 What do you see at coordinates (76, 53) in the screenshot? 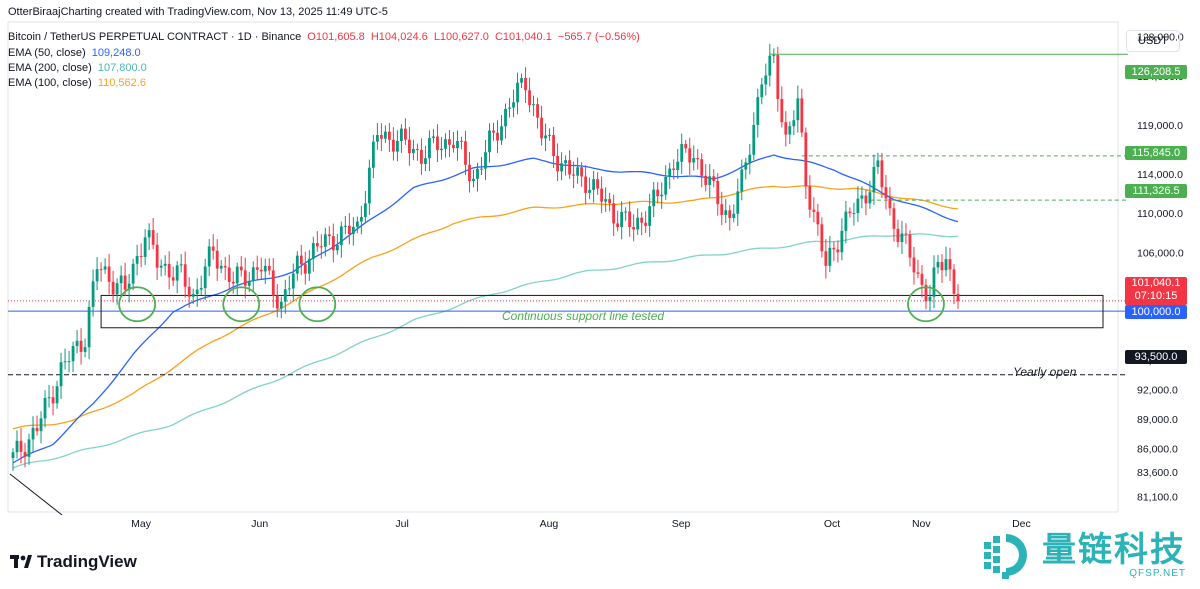
I see `ema50-legend: EMA (50, close) 109,248.0` at bounding box center [76, 53].